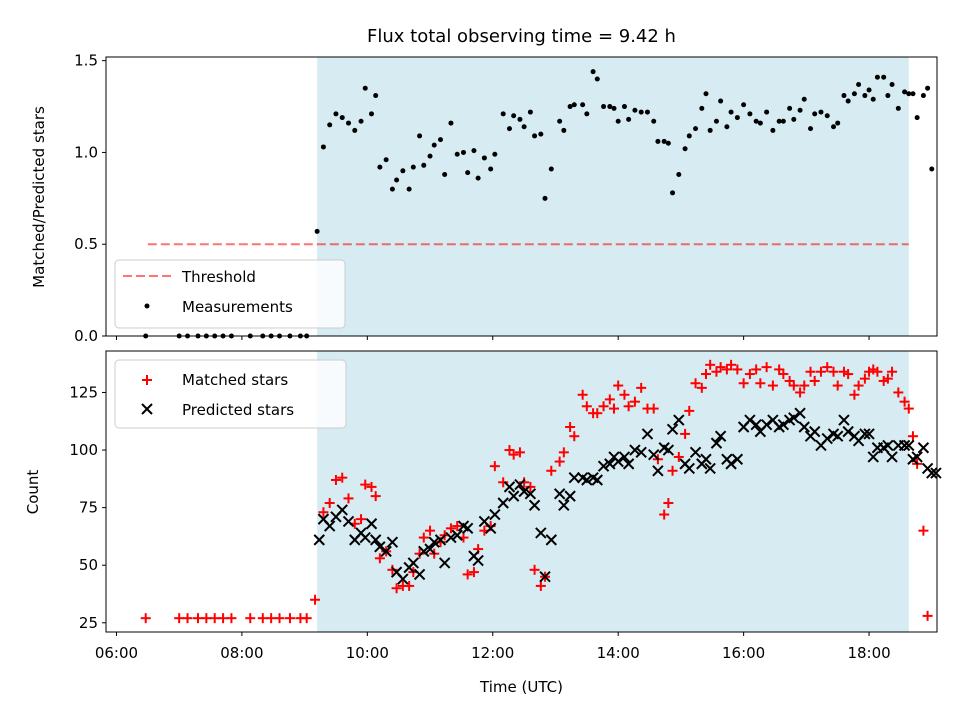 This screenshot has height=724, width=960. What do you see at coordinates (83, 392) in the screenshot?
I see `y-tick-label: 125` at bounding box center [83, 392].